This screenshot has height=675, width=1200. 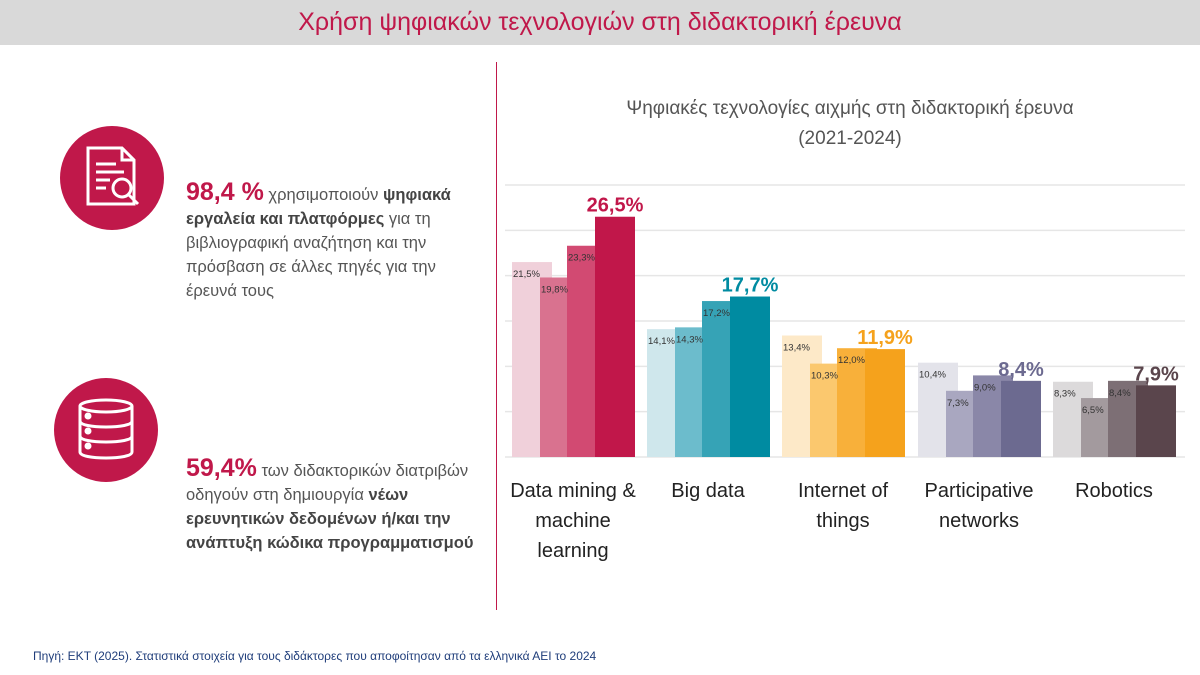 What do you see at coordinates (843, 506) in the screenshot?
I see `category-label: Internet of things` at bounding box center [843, 506].